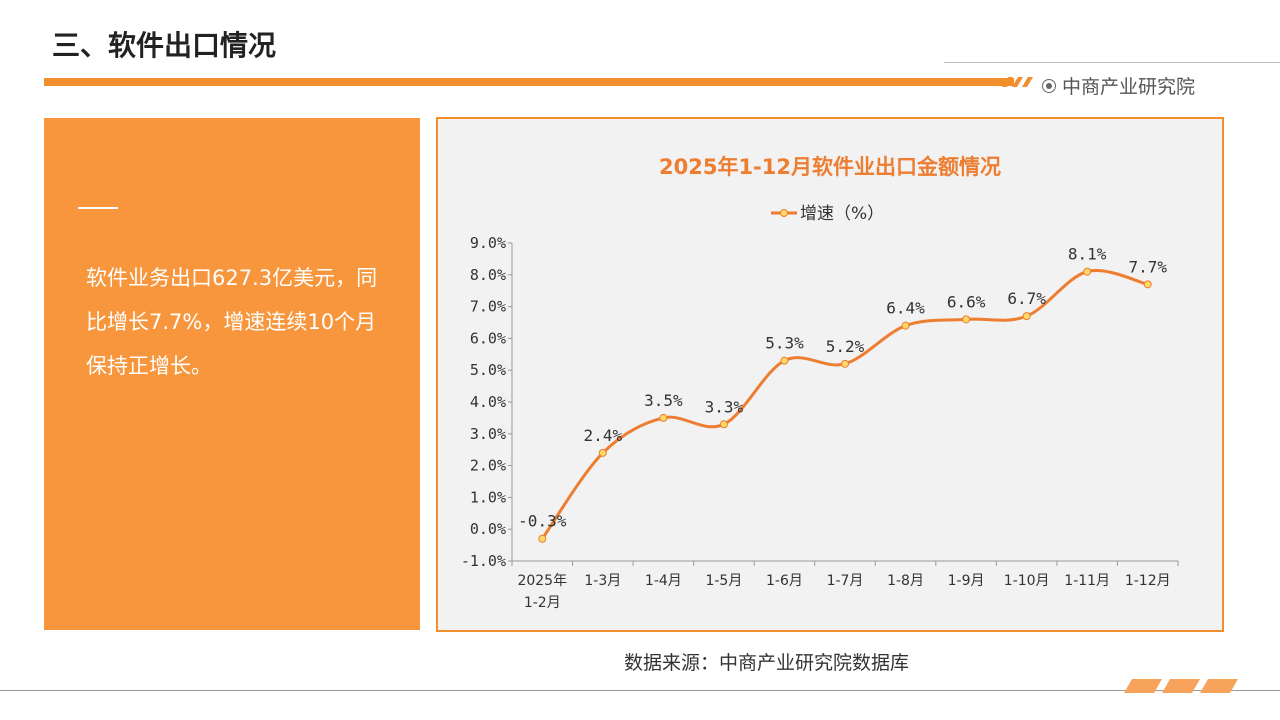  What do you see at coordinates (603, 435) in the screenshot?
I see `data-label: 2.4%` at bounding box center [603, 435].